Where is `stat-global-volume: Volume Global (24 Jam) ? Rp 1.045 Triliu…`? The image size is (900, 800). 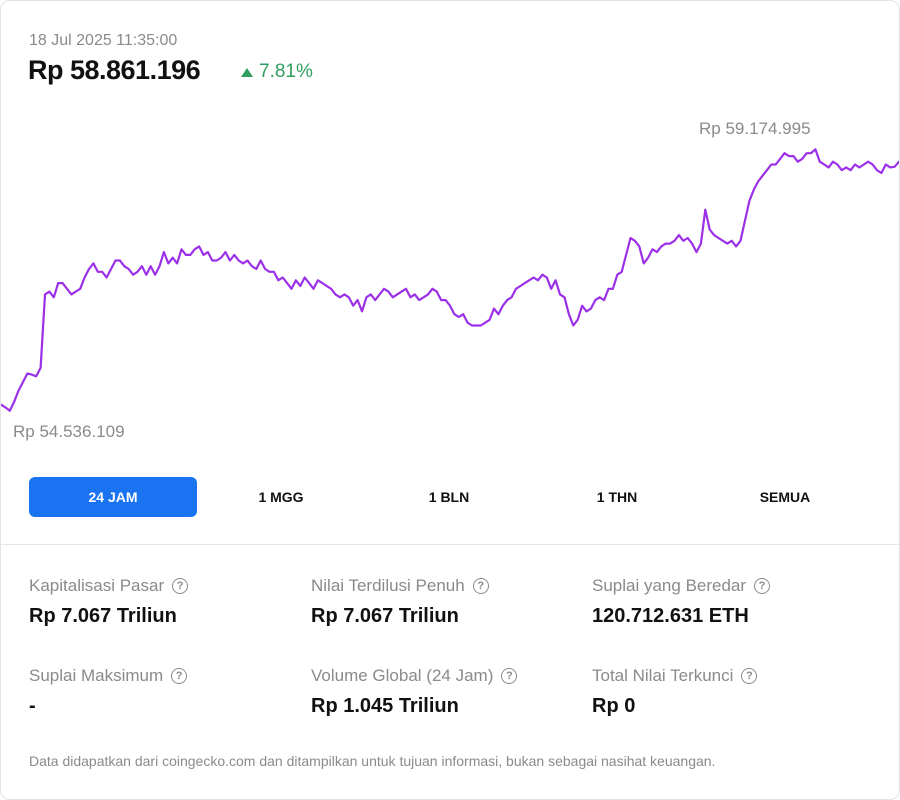
stat-global-volume: Volume Global (24 Jam) ? Rp 1.045 Triliu… is located at coordinates (446, 692).